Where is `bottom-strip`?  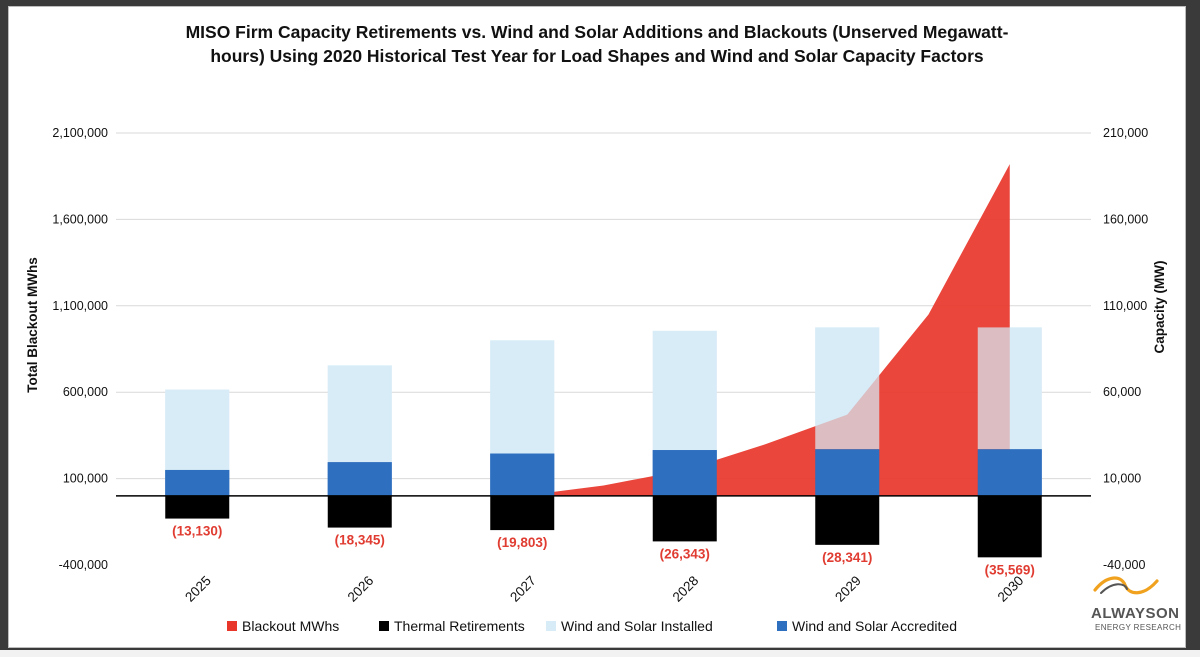
bottom-strip is located at coordinates (600, 653).